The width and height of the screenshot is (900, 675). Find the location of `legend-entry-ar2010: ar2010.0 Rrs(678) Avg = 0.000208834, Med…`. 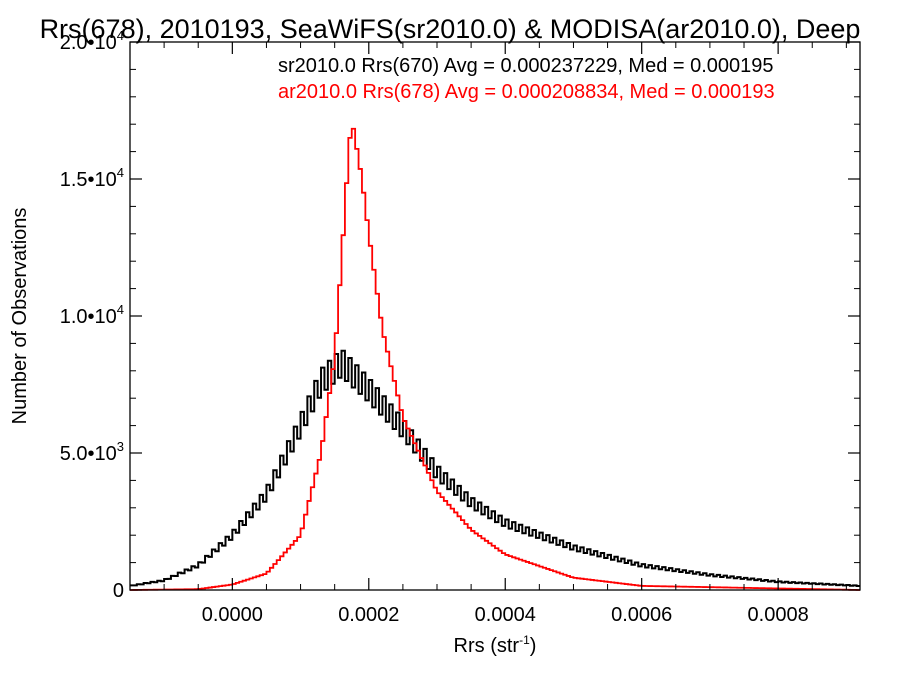

legend-entry-ar2010: ar2010.0 Rrs(678) Avg = 0.000208834, Med… is located at coordinates (526, 92).